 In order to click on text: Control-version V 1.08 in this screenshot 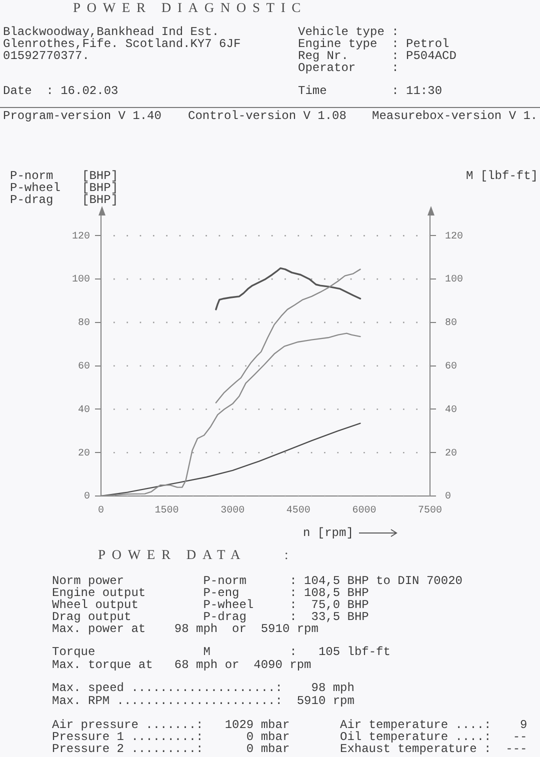, I will do `click(267, 116)`.